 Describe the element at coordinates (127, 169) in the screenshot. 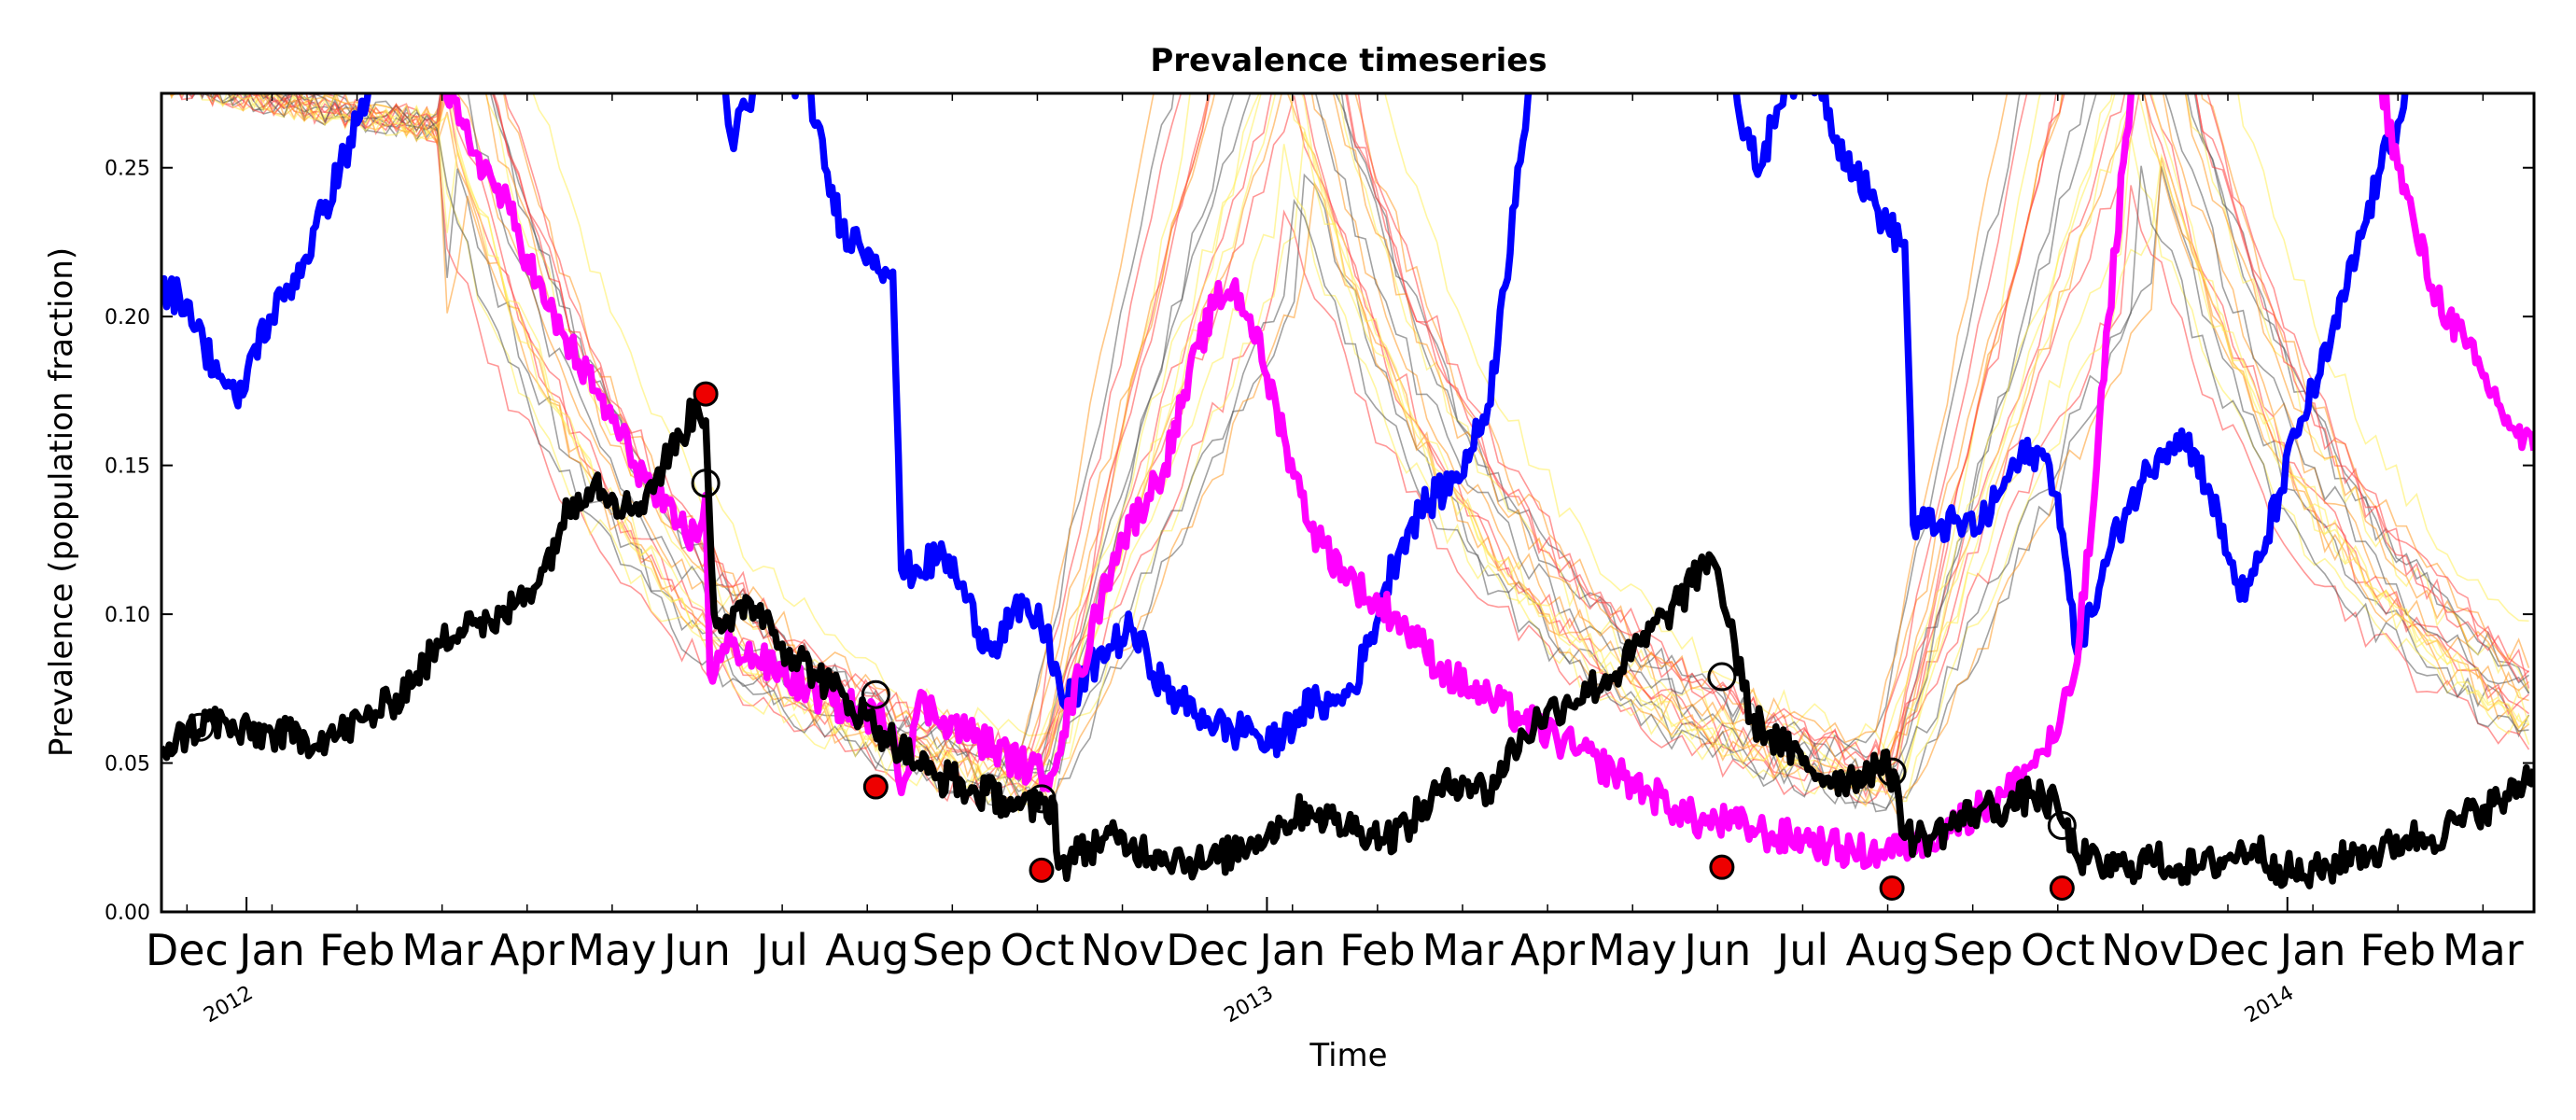

I see `y-tick-label: 0.25` at that location.